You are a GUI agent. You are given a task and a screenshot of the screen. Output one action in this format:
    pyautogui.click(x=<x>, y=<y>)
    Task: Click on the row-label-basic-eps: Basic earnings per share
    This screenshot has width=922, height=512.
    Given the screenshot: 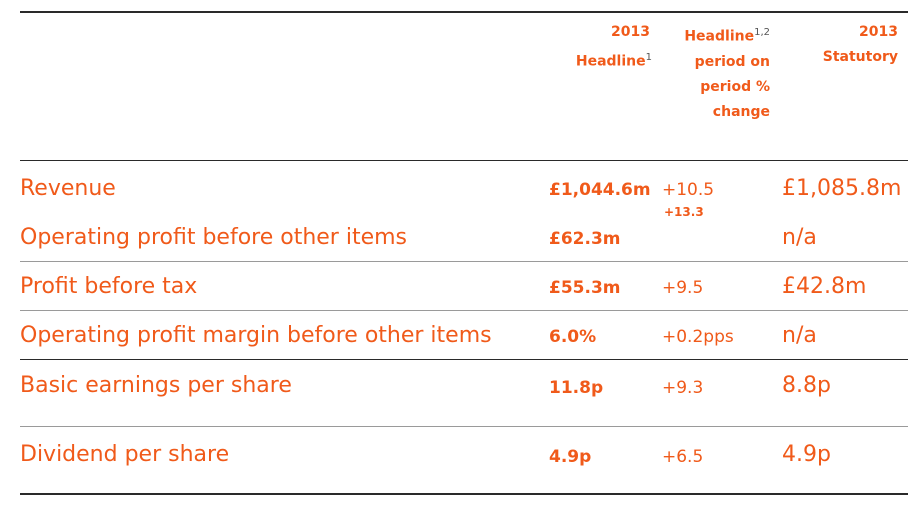 What is the action you would take?
    pyautogui.click(x=156, y=385)
    